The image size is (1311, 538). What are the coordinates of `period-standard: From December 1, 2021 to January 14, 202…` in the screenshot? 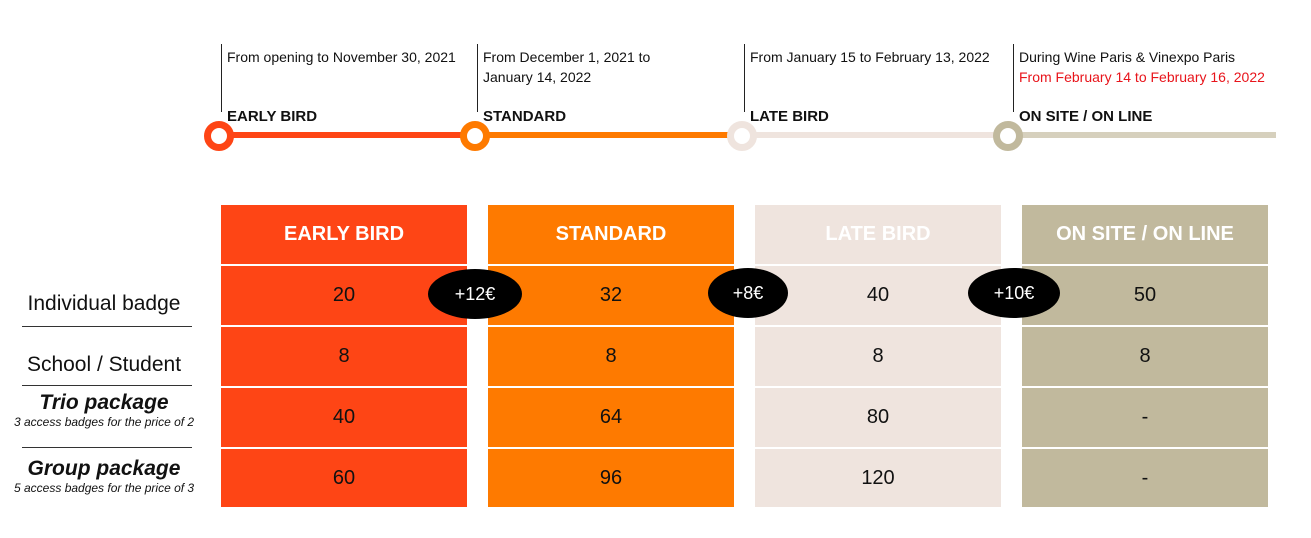 It's located at (566, 67).